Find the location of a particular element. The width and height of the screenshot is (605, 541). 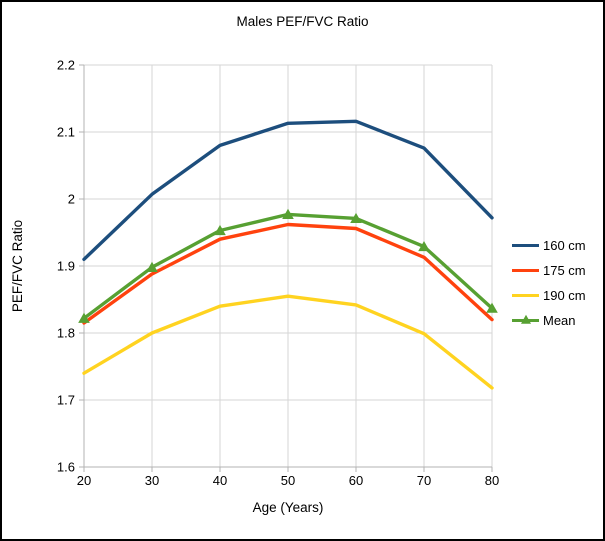

y-tick-label: 2 is located at coordinates (71, 199).